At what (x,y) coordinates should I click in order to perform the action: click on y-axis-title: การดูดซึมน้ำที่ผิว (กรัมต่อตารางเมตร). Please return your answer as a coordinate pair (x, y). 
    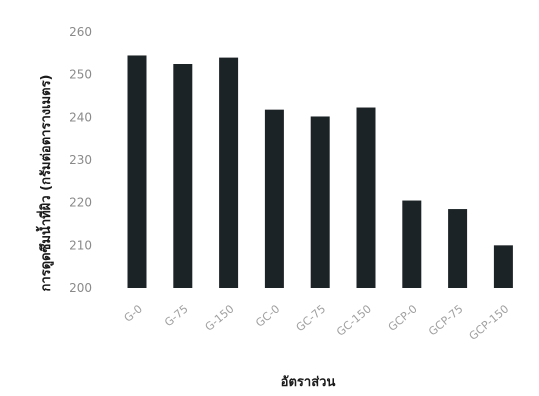
    Looking at the image, I should click on (44, 183).